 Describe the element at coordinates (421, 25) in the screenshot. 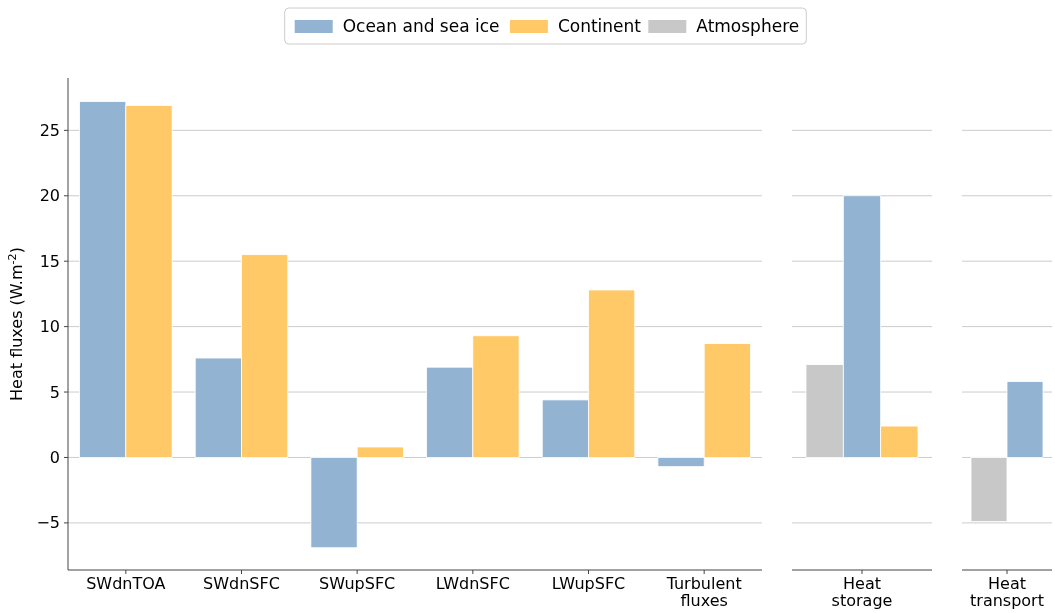

I see `legend-label: Ocean and sea ice` at that location.